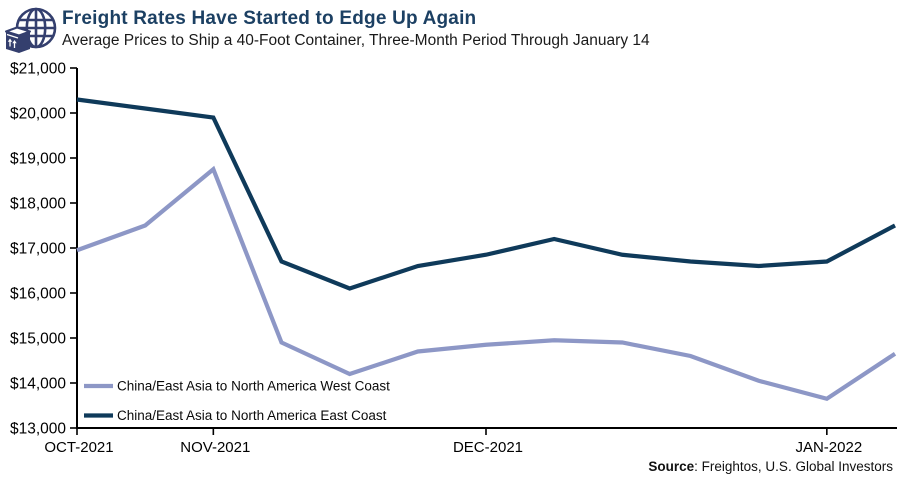 The height and width of the screenshot is (488, 900). I want to click on source-text: : Freightos, U.S. Global Investors, so click(793, 466).